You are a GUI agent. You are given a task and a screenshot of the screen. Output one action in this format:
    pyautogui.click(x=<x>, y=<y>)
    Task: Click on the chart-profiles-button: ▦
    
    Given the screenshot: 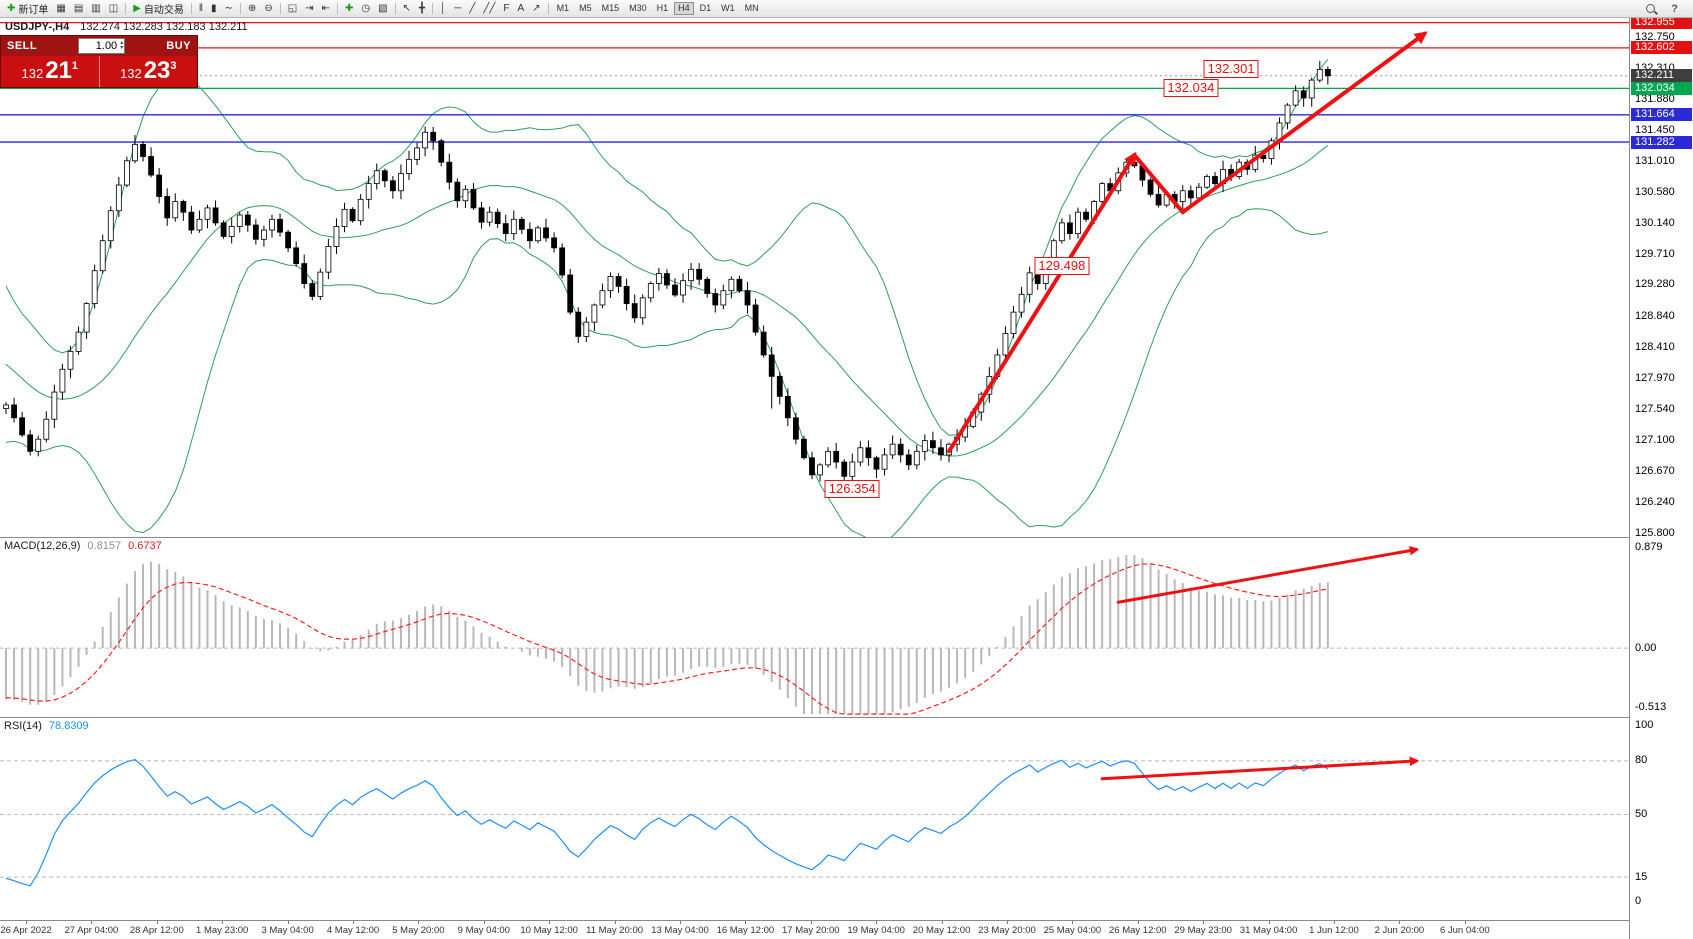 What is the action you would take?
    pyautogui.click(x=60, y=9)
    